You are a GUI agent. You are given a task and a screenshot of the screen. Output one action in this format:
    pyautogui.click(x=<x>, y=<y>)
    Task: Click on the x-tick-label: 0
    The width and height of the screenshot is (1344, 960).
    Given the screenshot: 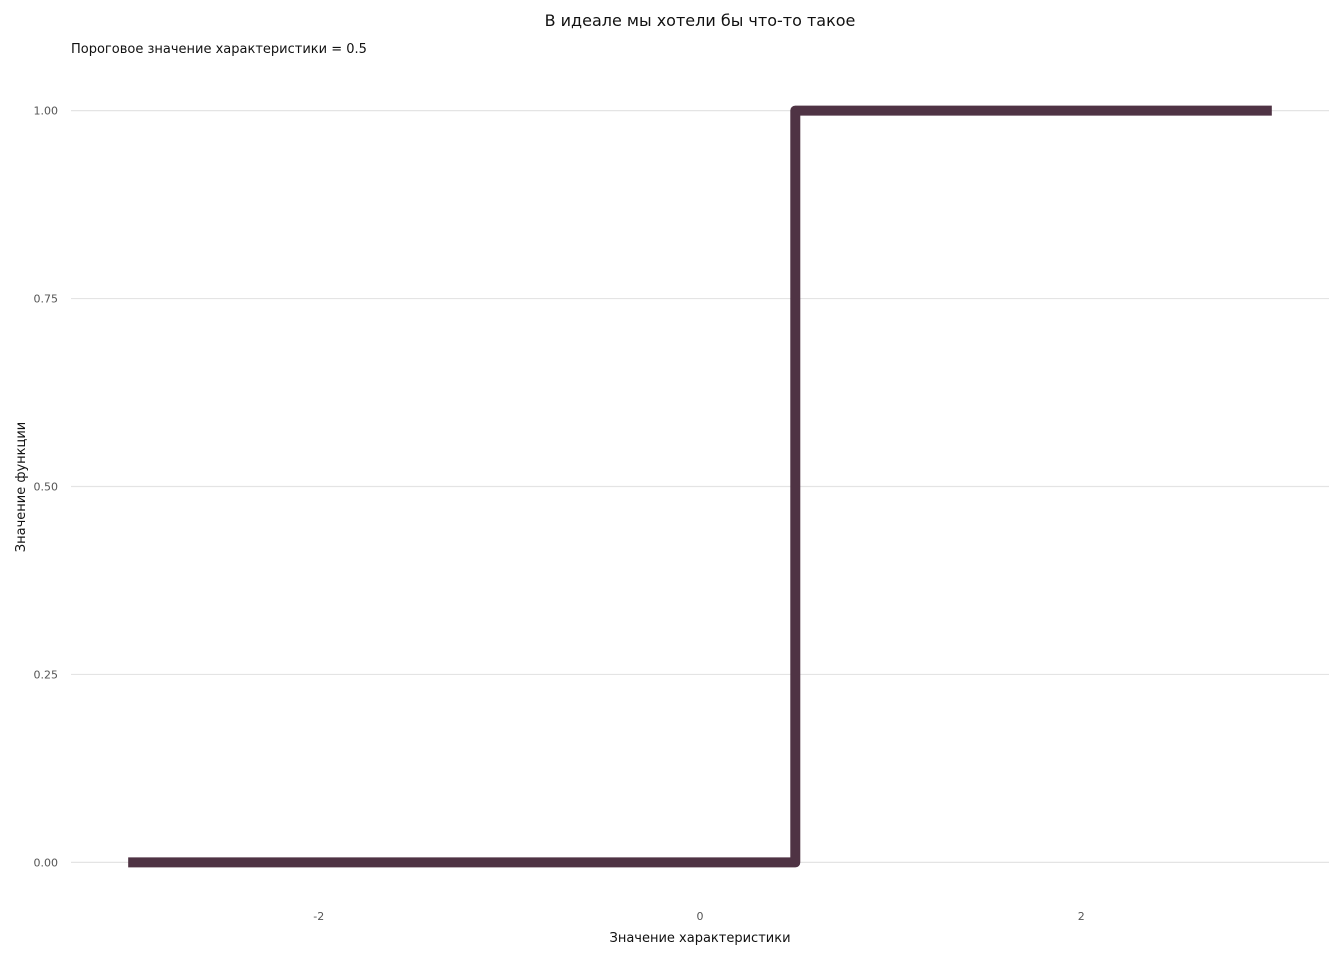 What is the action you would take?
    pyautogui.click(x=700, y=916)
    